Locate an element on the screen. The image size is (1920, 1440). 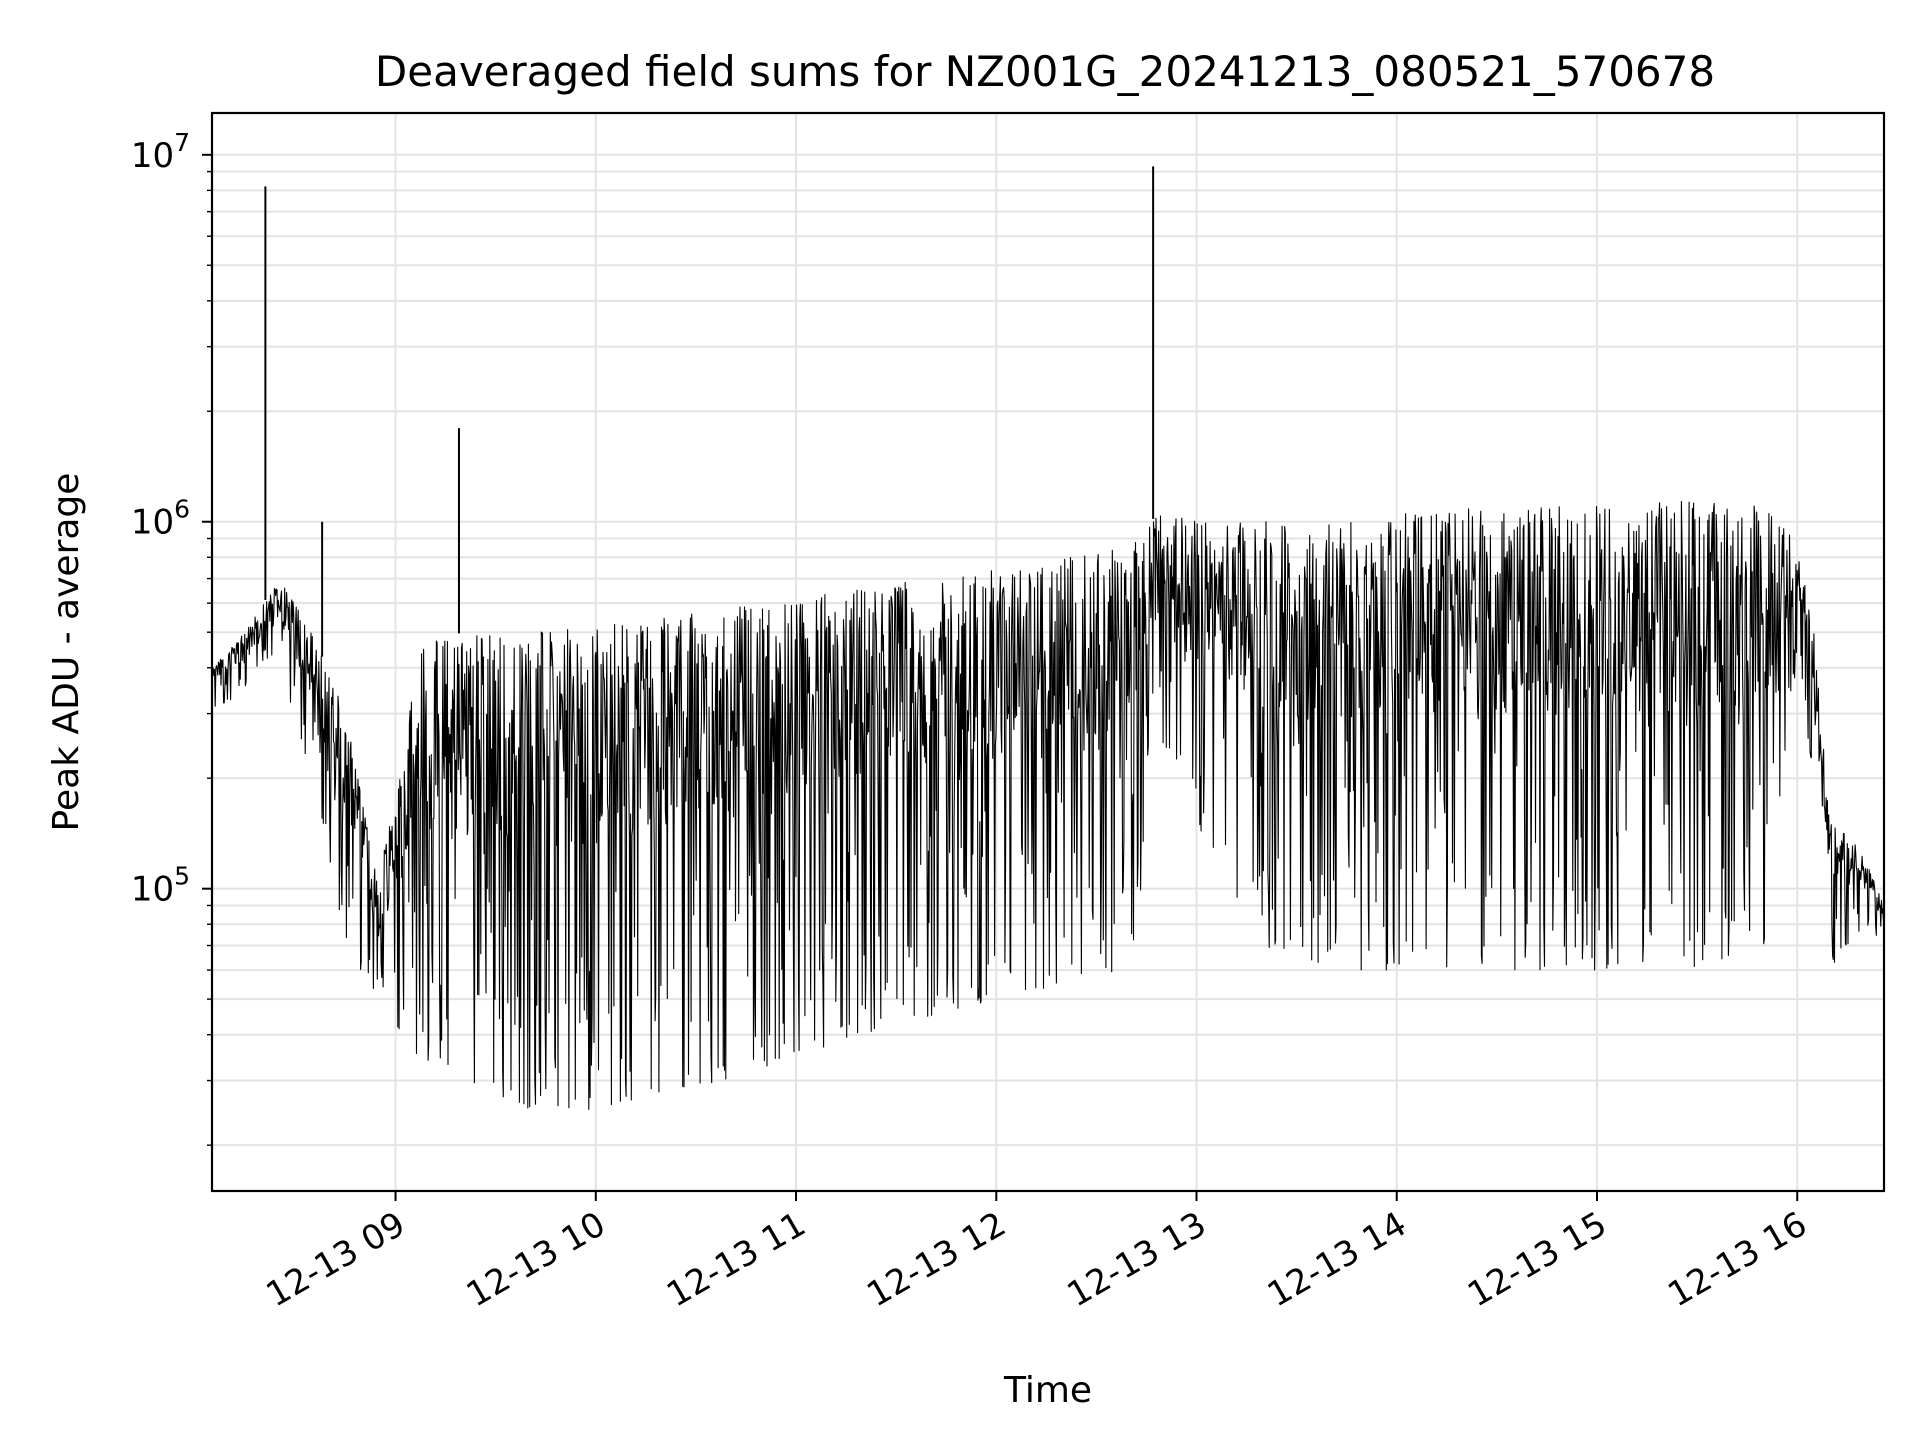
y-axis: 10⁵ 10⁶ 10⁷ is located at coordinates (171, 637).